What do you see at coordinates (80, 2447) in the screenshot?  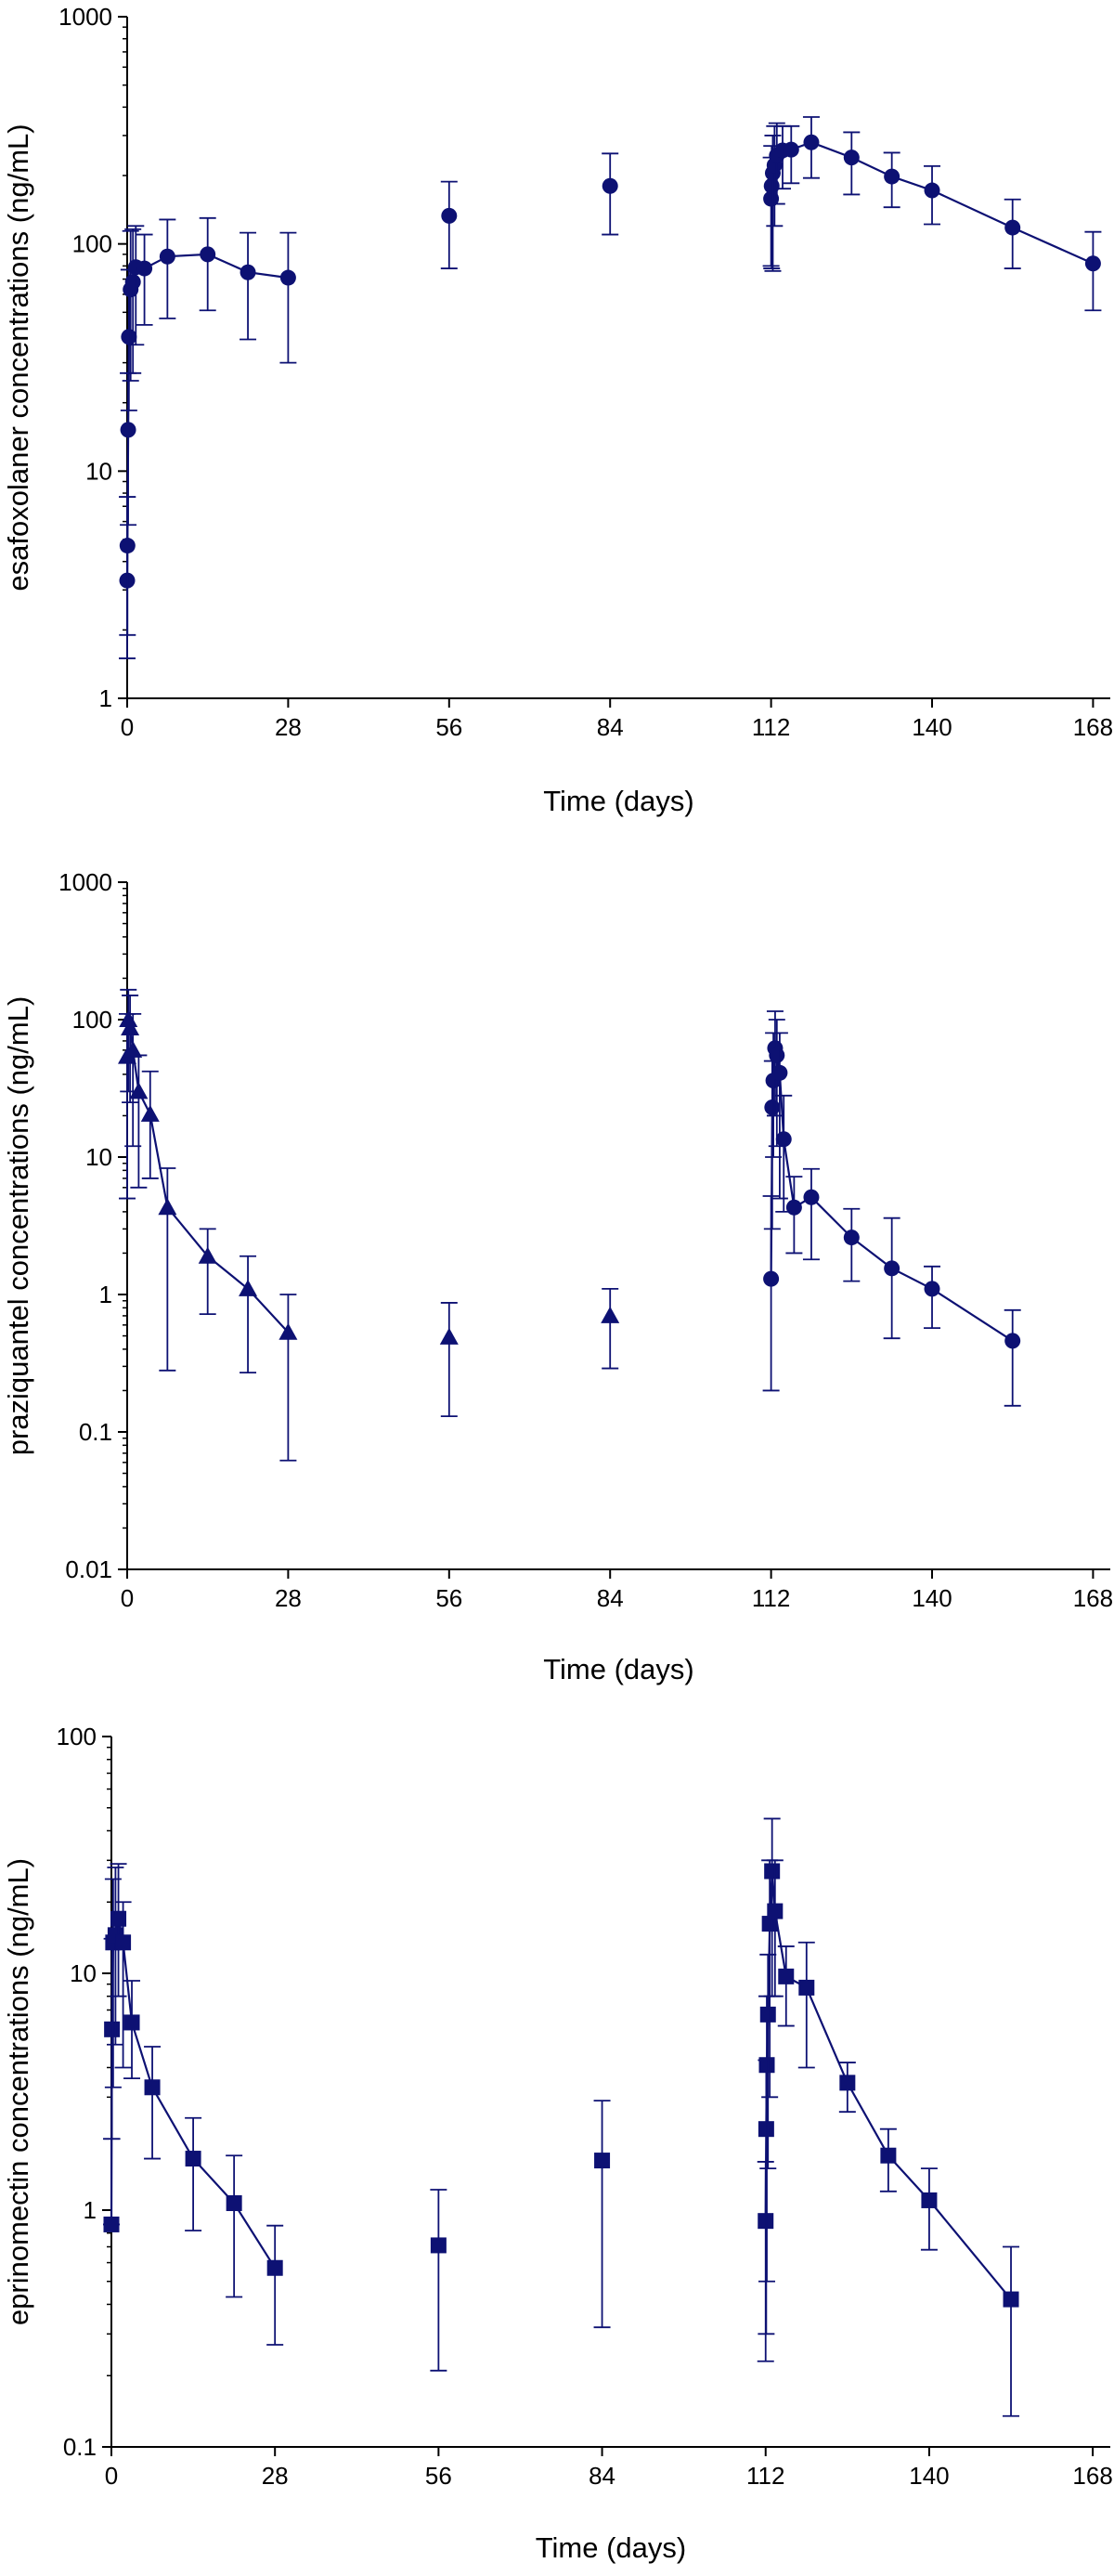 I see `y-tick-label: 0.1` at bounding box center [80, 2447].